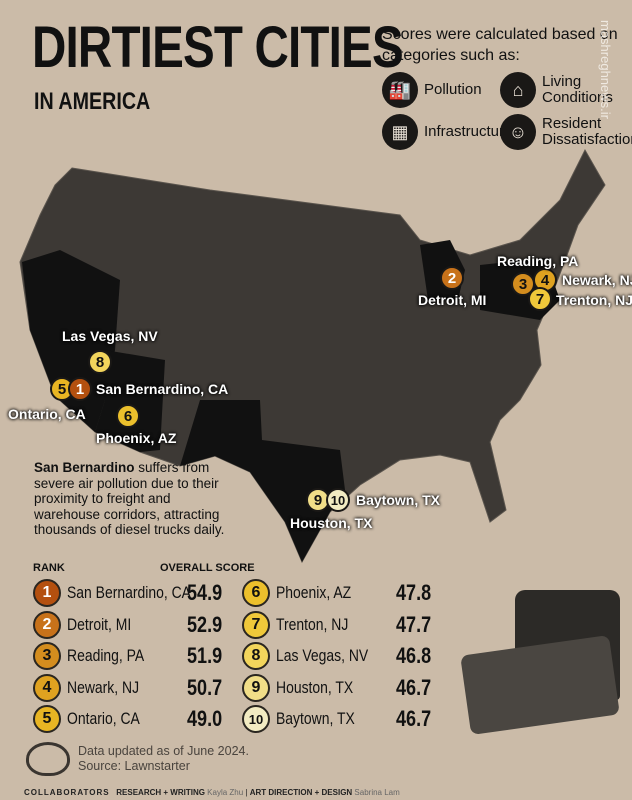  I want to click on category-dissatisfaction: ☺ Resident Dissatisfaction, so click(566, 132).